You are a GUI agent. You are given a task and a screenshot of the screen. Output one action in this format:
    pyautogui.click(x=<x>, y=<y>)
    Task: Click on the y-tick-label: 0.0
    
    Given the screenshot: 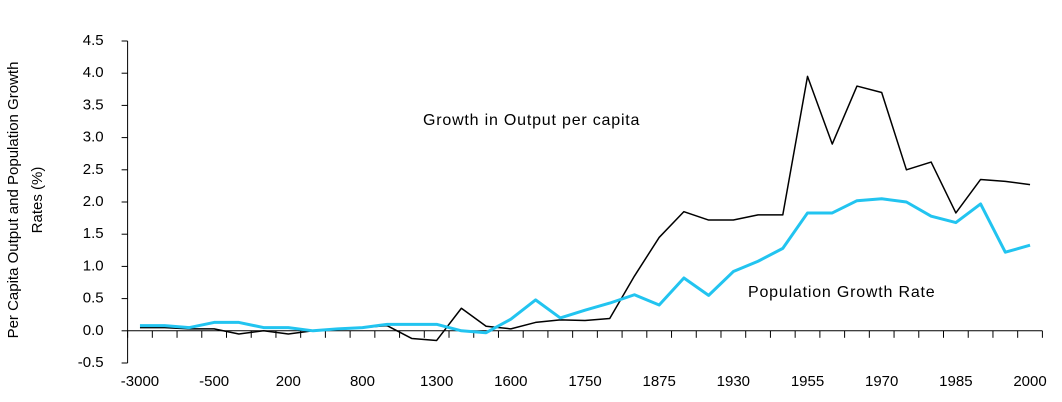 What is the action you would take?
    pyautogui.click(x=93, y=330)
    